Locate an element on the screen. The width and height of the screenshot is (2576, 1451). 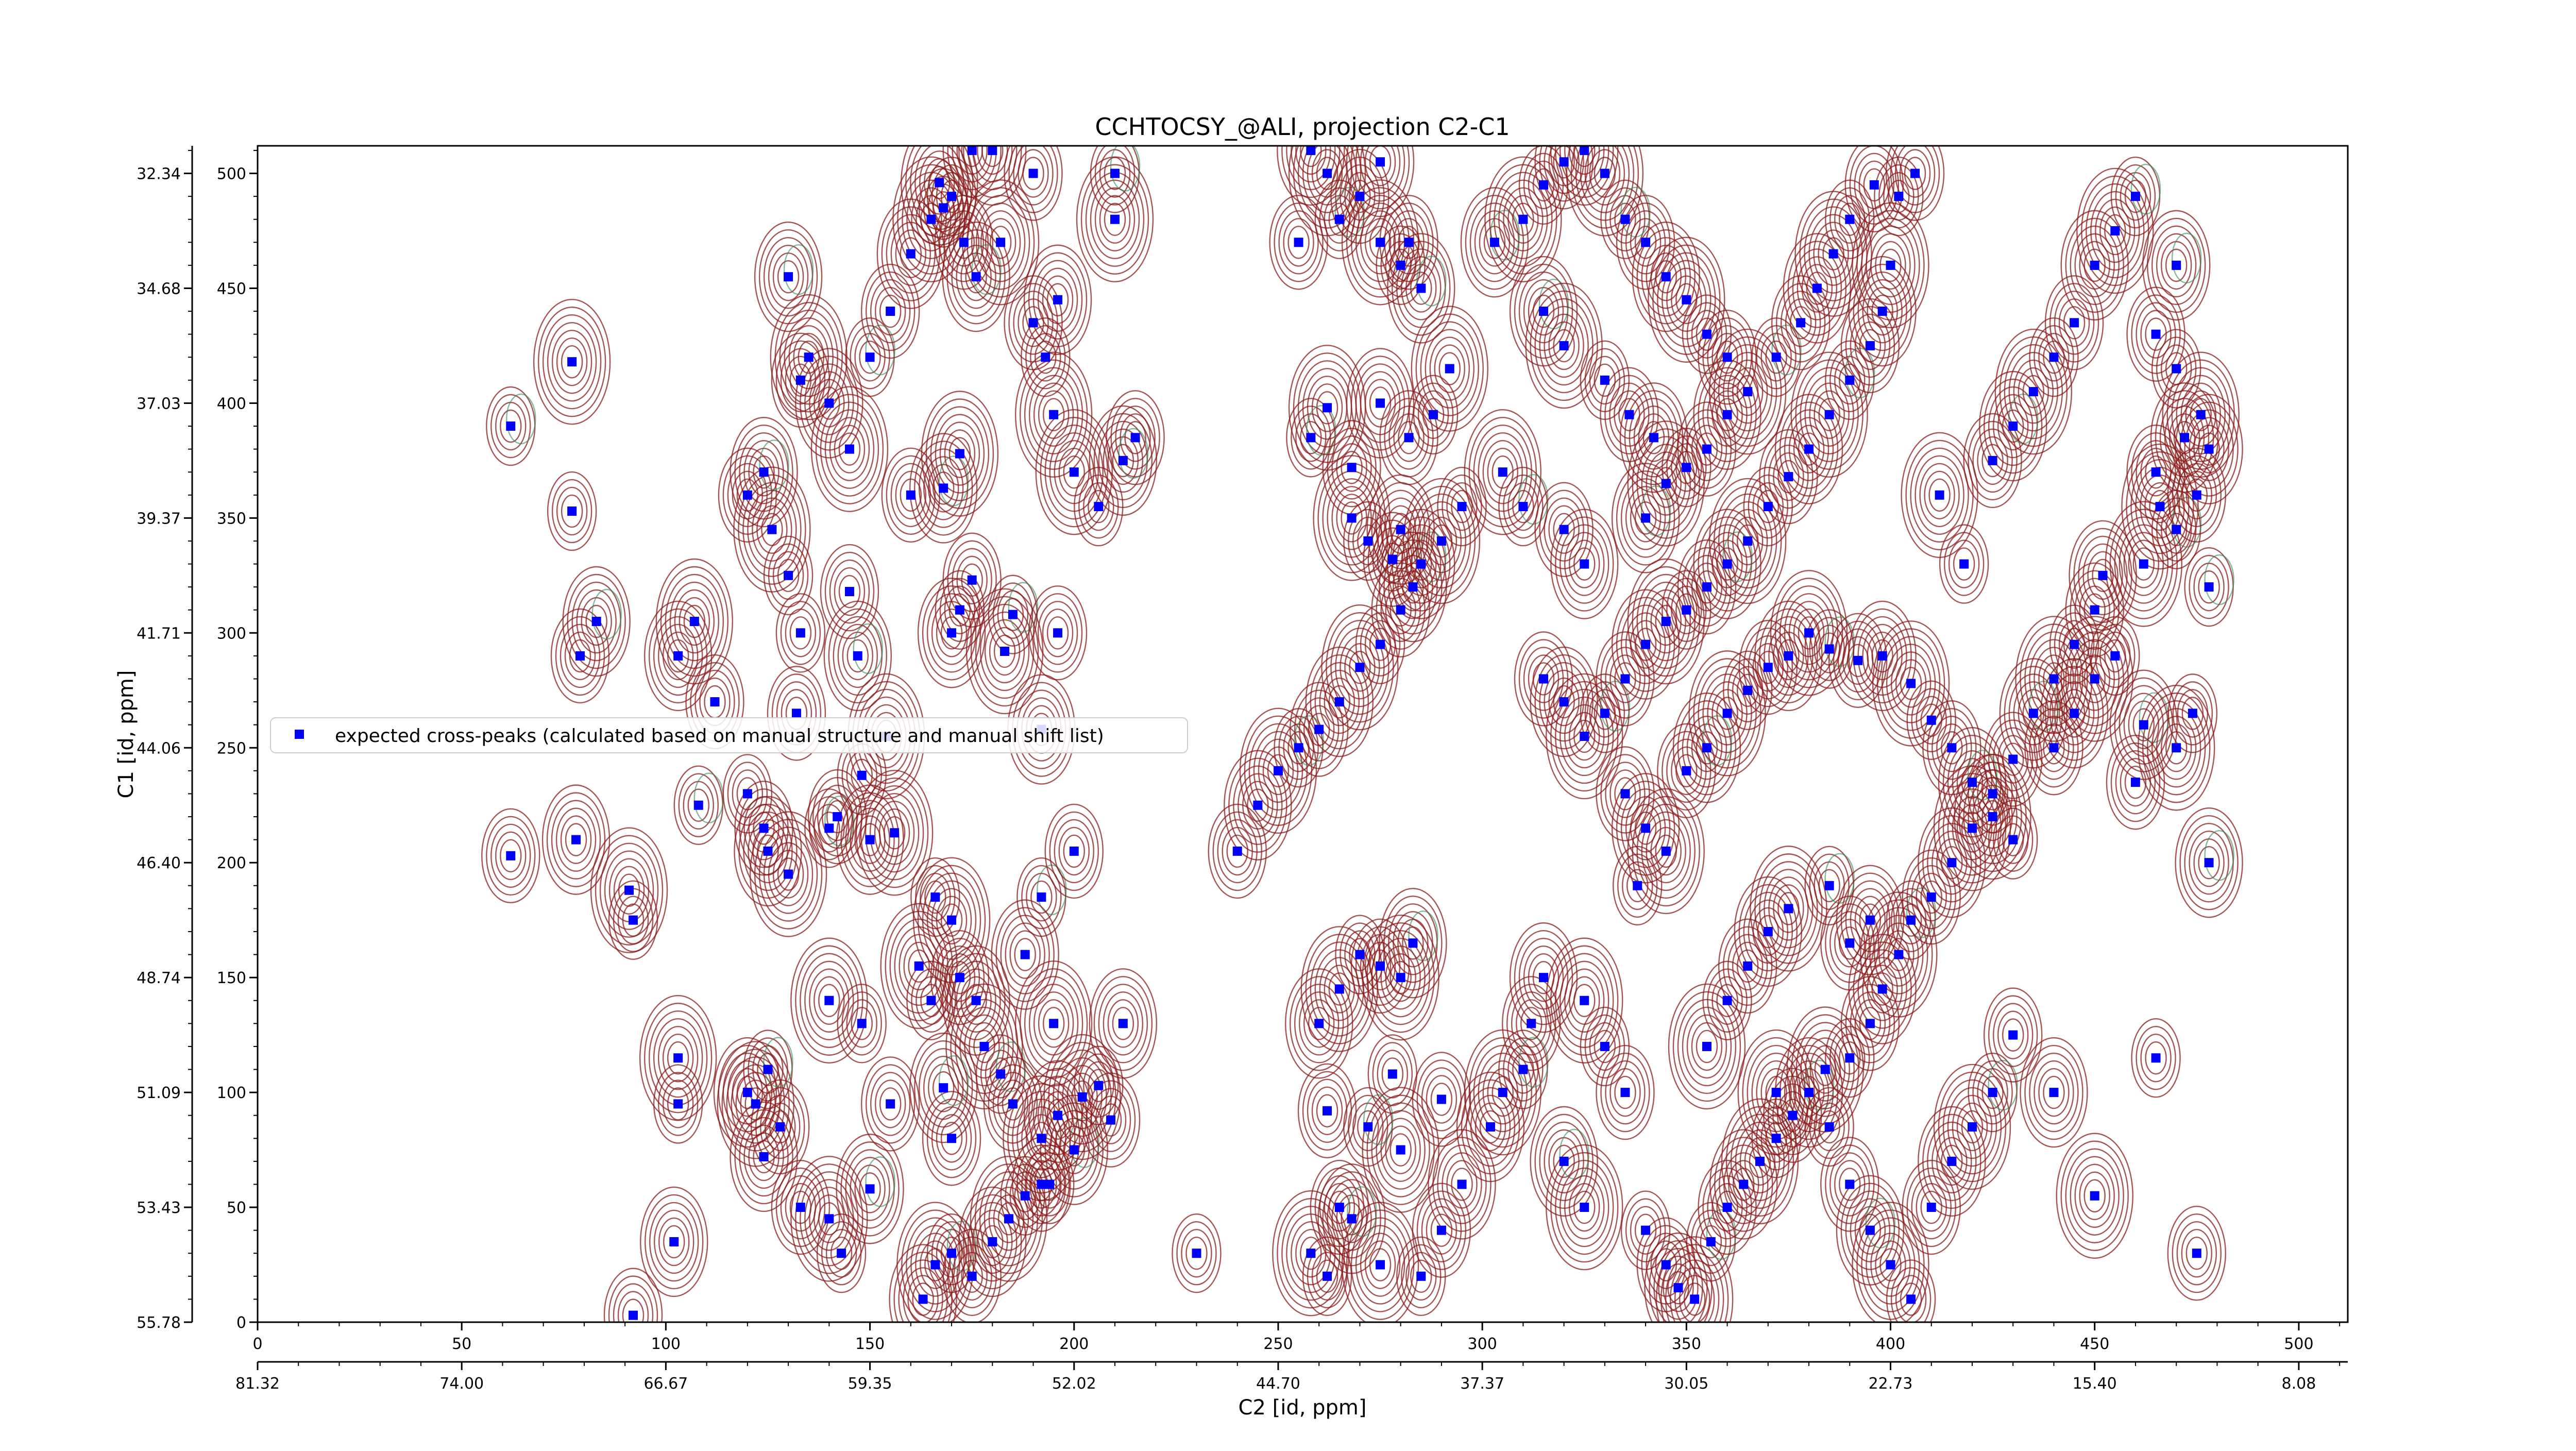
x-index-tick-label: 150 is located at coordinates (870, 1344).